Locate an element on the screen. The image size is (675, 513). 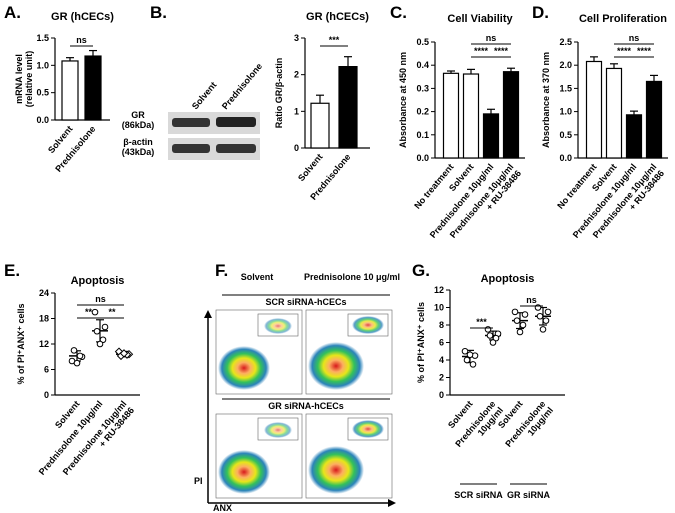
panel-letter: D. is located at coordinates (540, 12).